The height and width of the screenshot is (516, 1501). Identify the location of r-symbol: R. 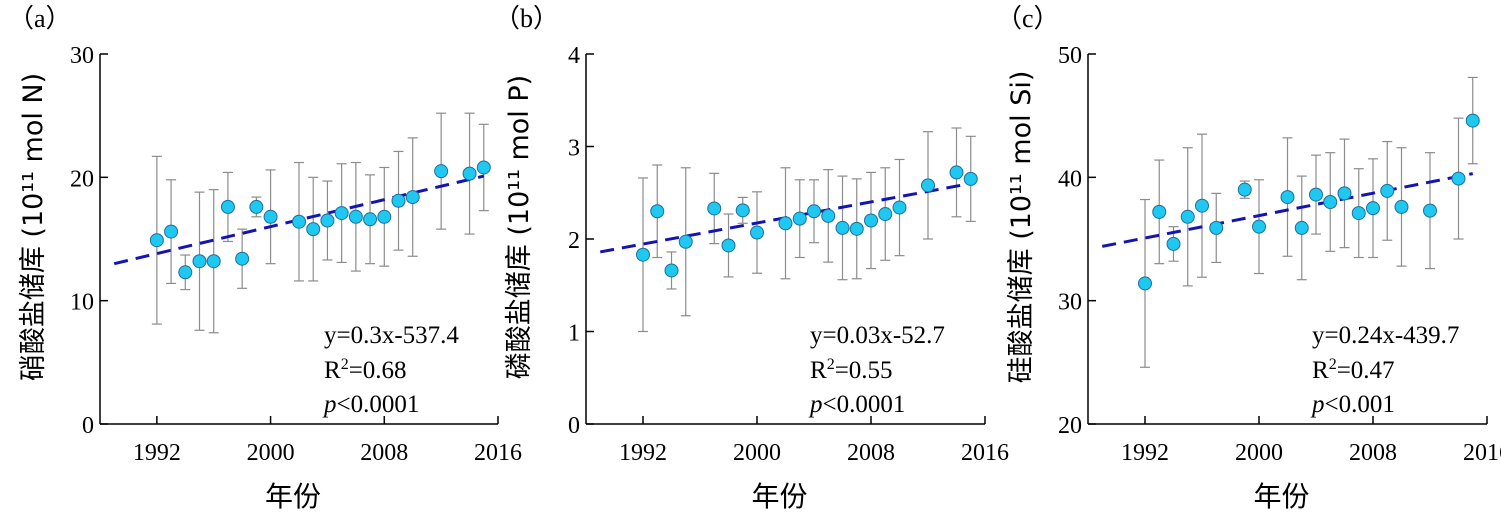
(332, 370).